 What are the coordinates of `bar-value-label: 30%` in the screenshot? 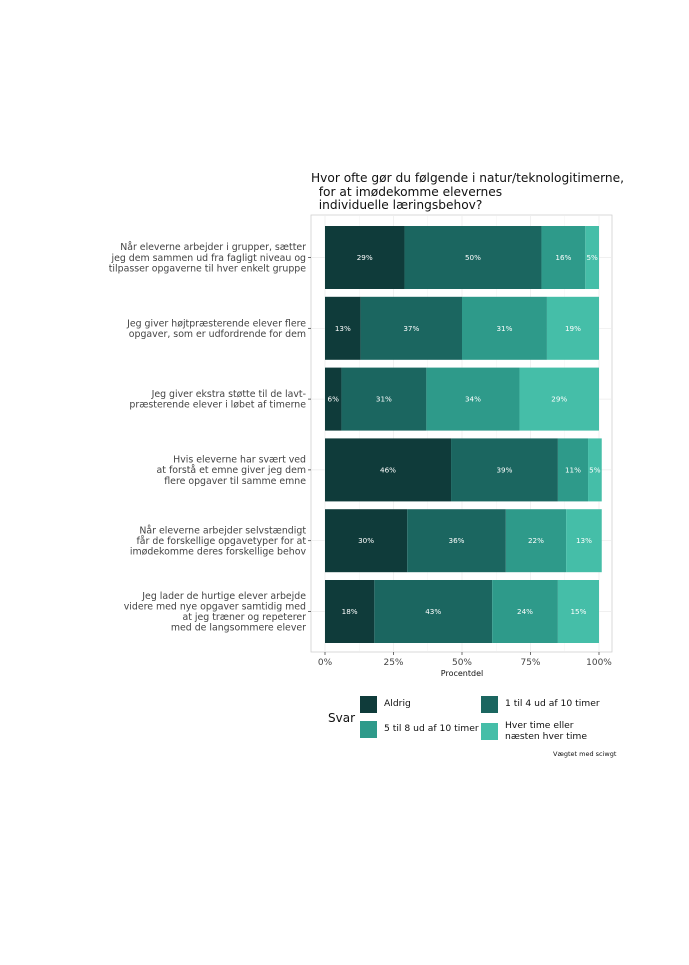 It's located at (366, 540).